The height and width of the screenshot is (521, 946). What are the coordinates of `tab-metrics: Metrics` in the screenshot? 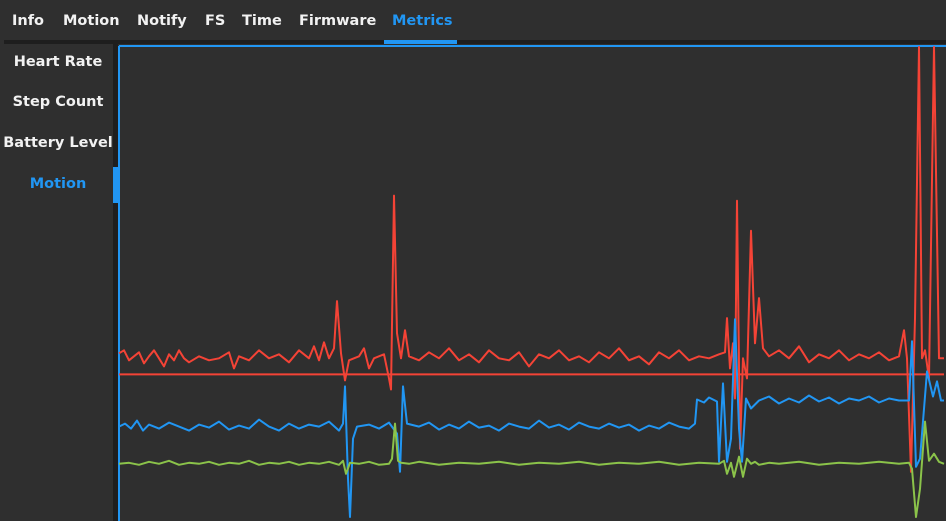 It's located at (422, 21).